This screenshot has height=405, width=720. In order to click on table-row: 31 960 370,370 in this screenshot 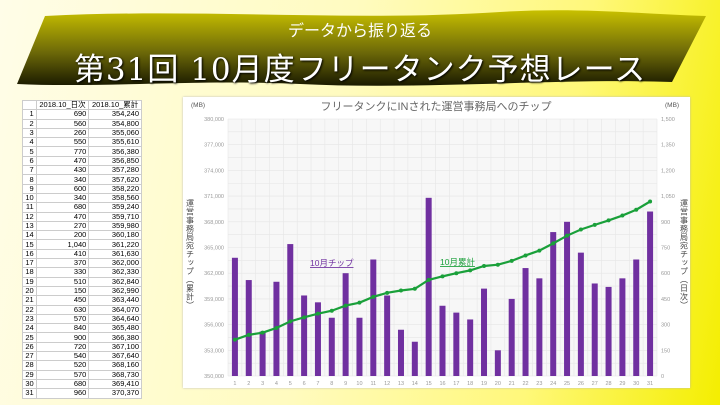, I will do `click(82, 393)`.